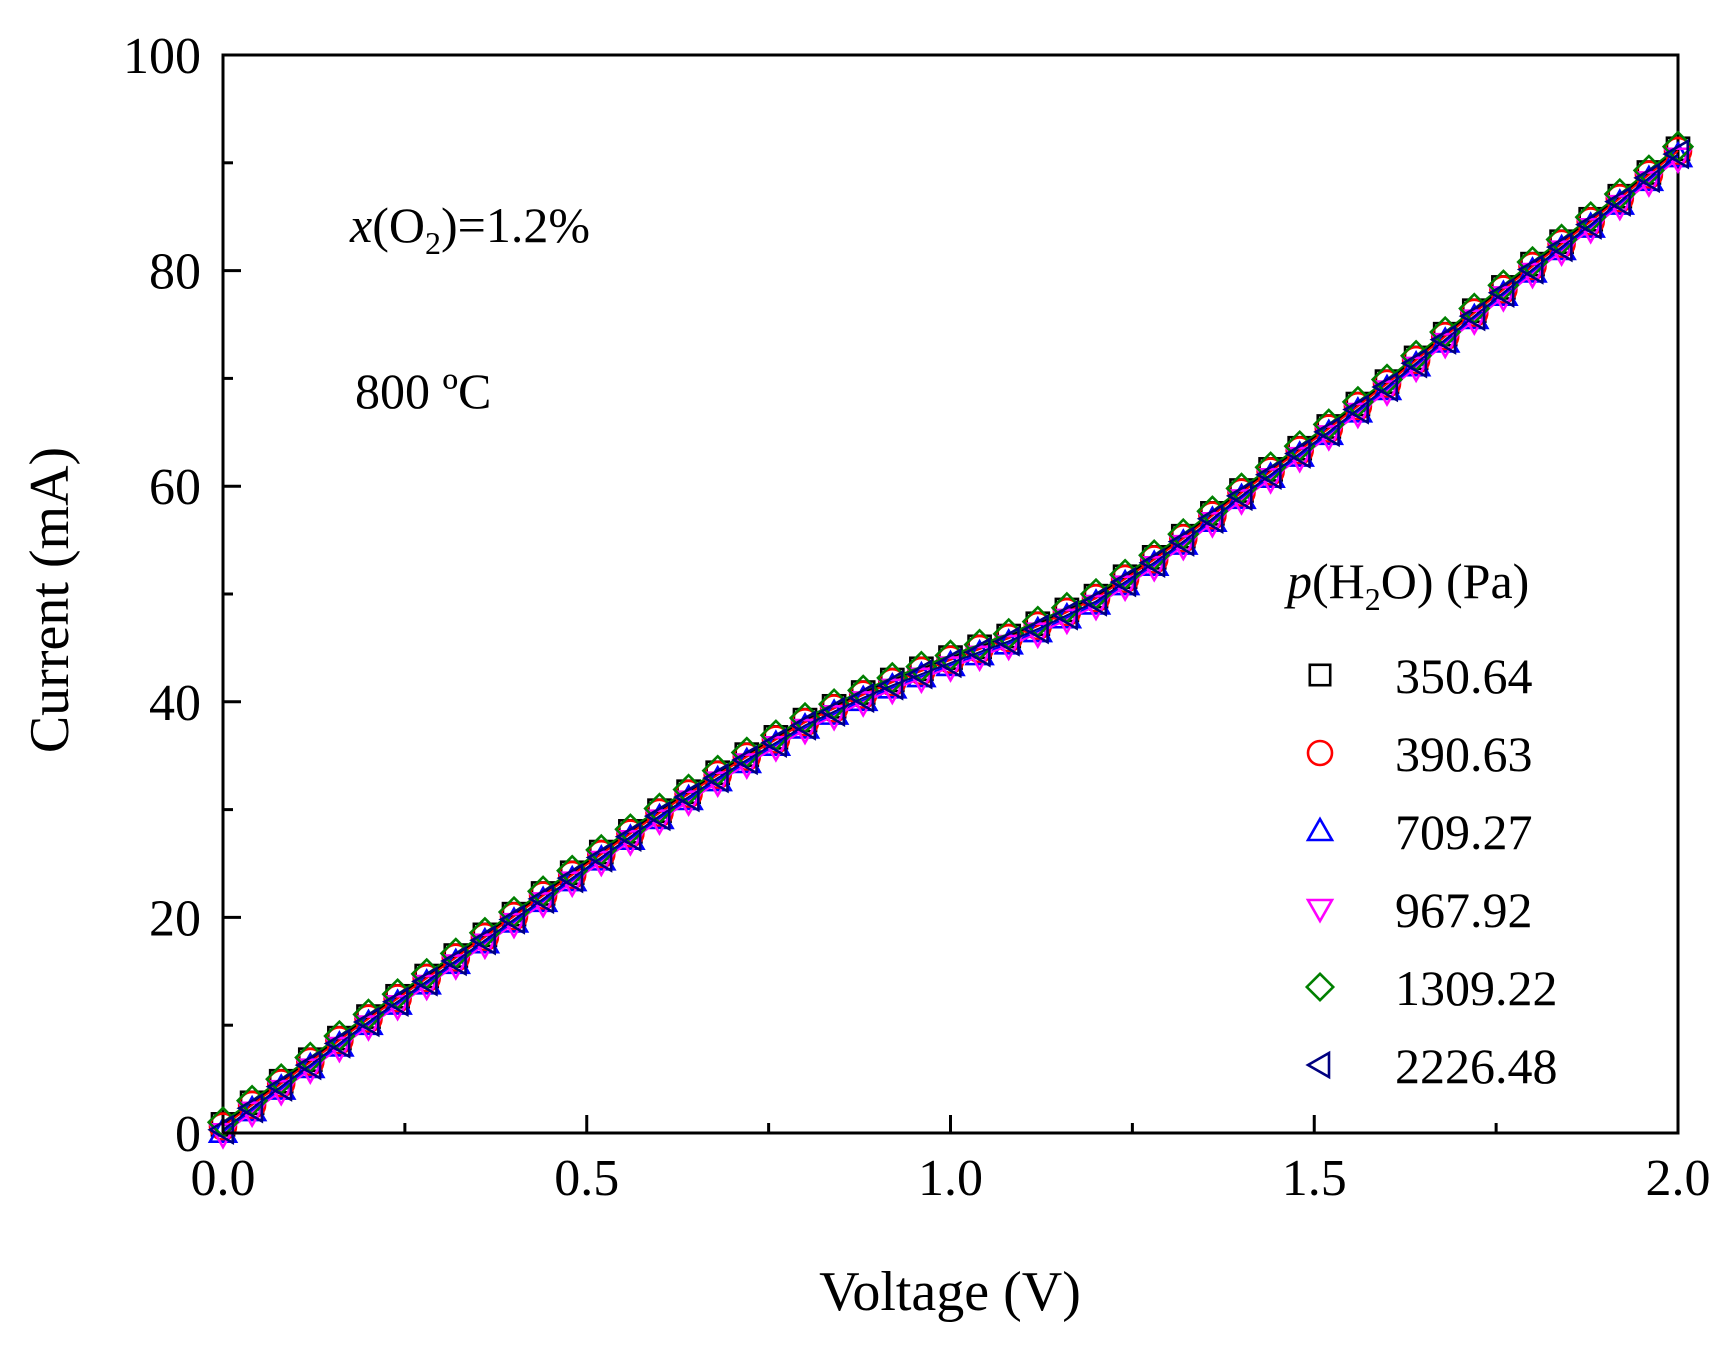 This screenshot has width=1735, height=1346. What do you see at coordinates (1617, 201) in the screenshot?
I see `data-point-2226.48-48` at bounding box center [1617, 201].